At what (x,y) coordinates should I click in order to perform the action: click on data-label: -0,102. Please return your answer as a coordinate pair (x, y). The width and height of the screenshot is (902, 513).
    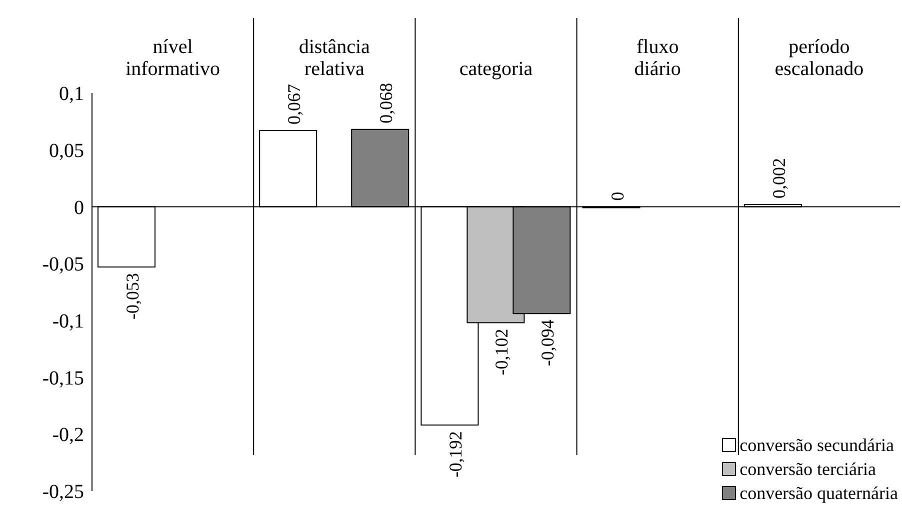
    Looking at the image, I should click on (502, 352).